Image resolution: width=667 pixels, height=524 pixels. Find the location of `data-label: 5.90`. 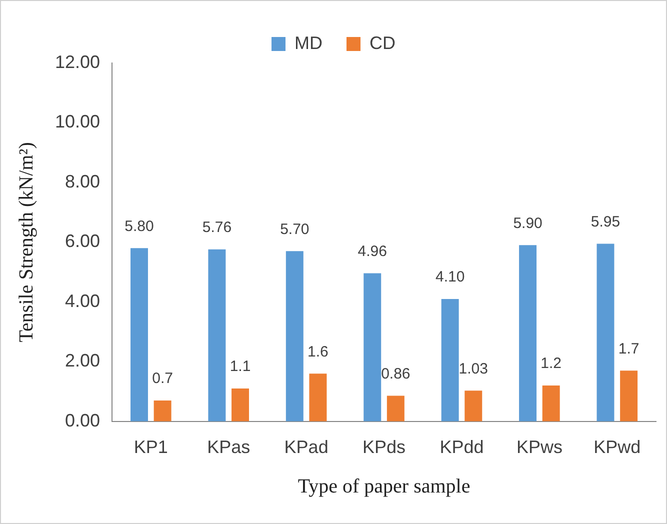

data-label: 5.90 is located at coordinates (527, 223).